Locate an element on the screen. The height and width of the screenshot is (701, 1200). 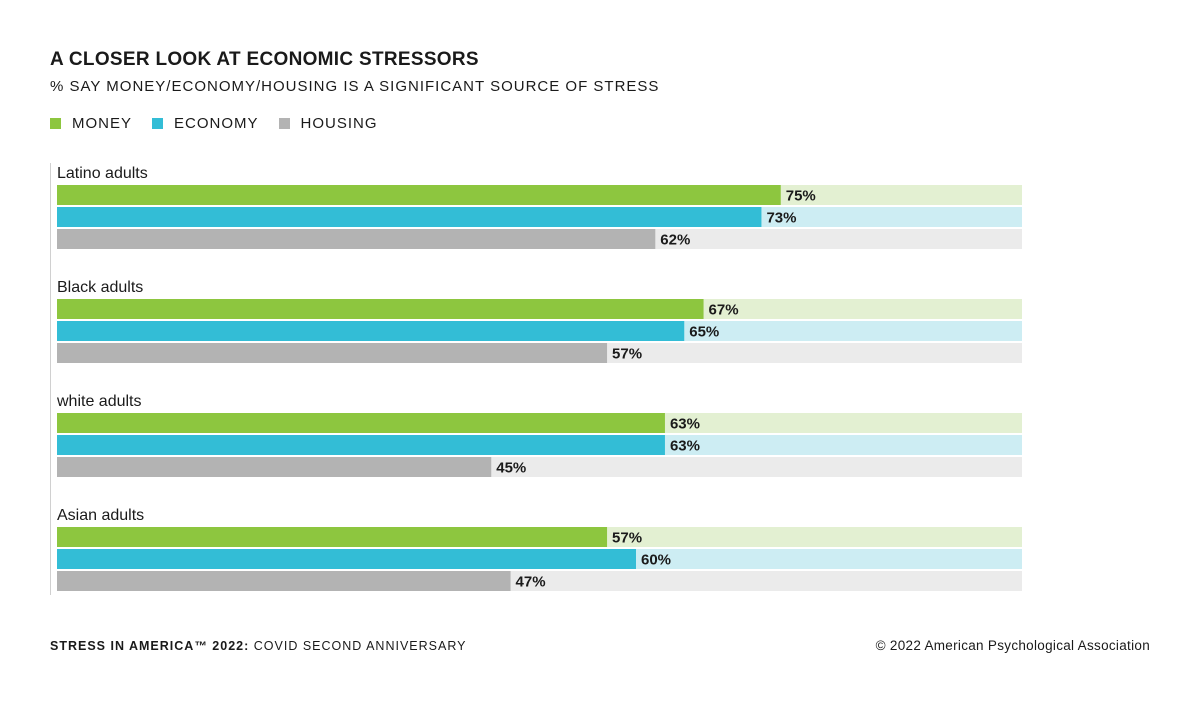
value-label-economy-asian-adults: 60% is located at coordinates (656, 560).